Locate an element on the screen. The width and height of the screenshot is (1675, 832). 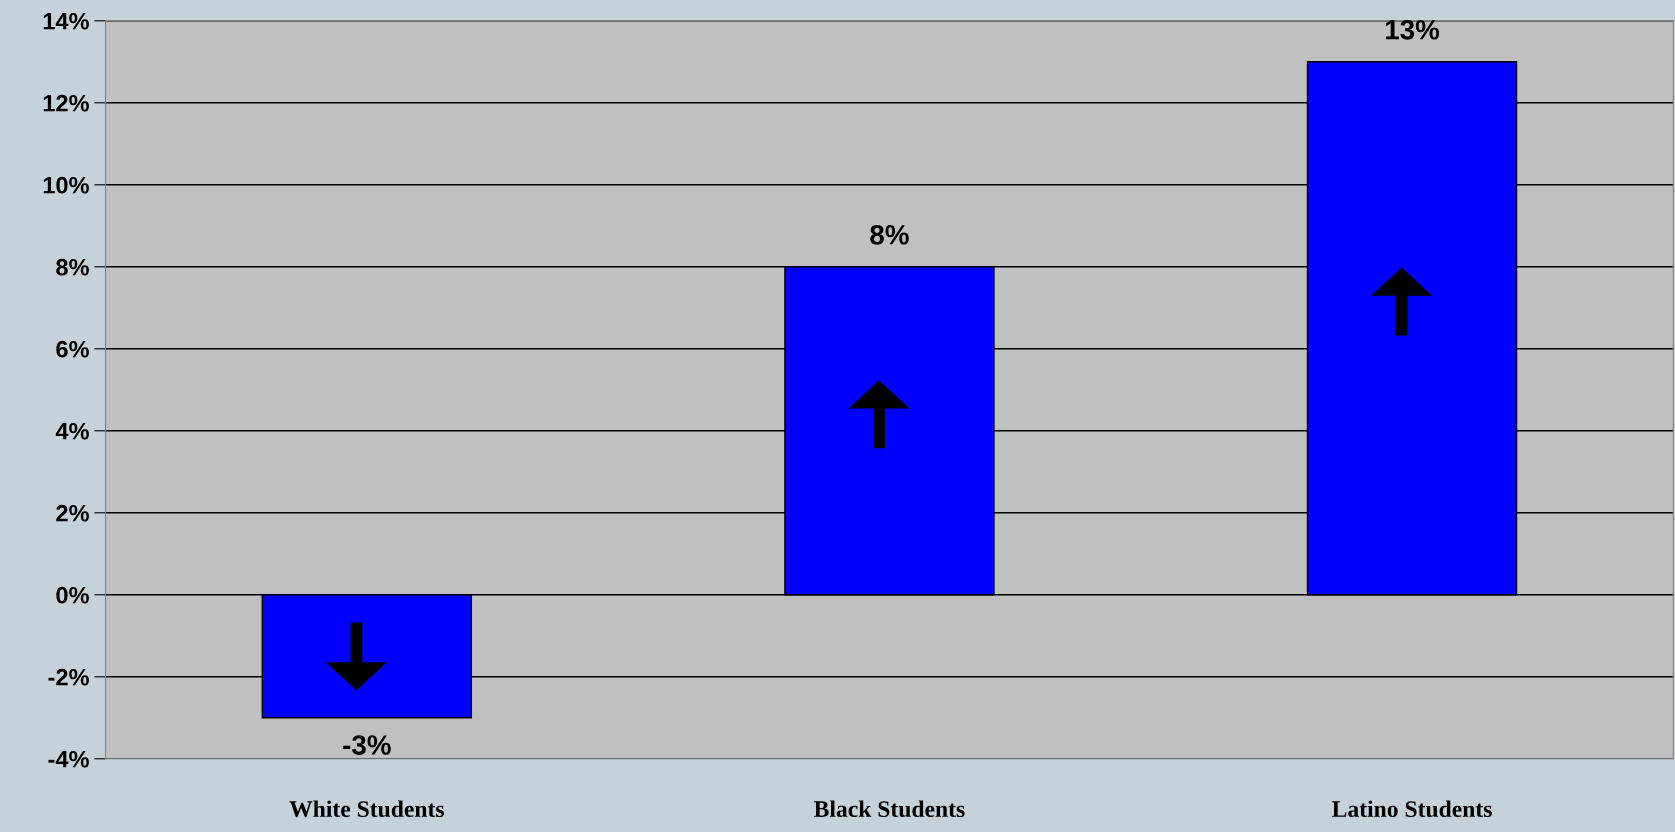
data-label: 8% is located at coordinates (889, 234).